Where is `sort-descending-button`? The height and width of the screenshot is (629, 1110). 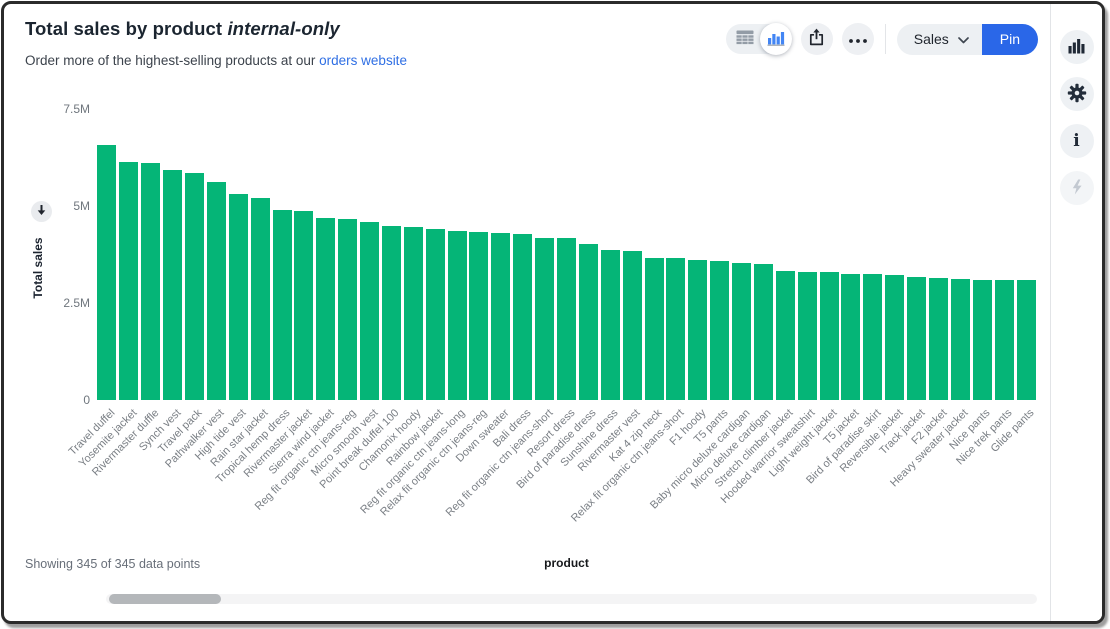 sort-descending-button is located at coordinates (41, 211).